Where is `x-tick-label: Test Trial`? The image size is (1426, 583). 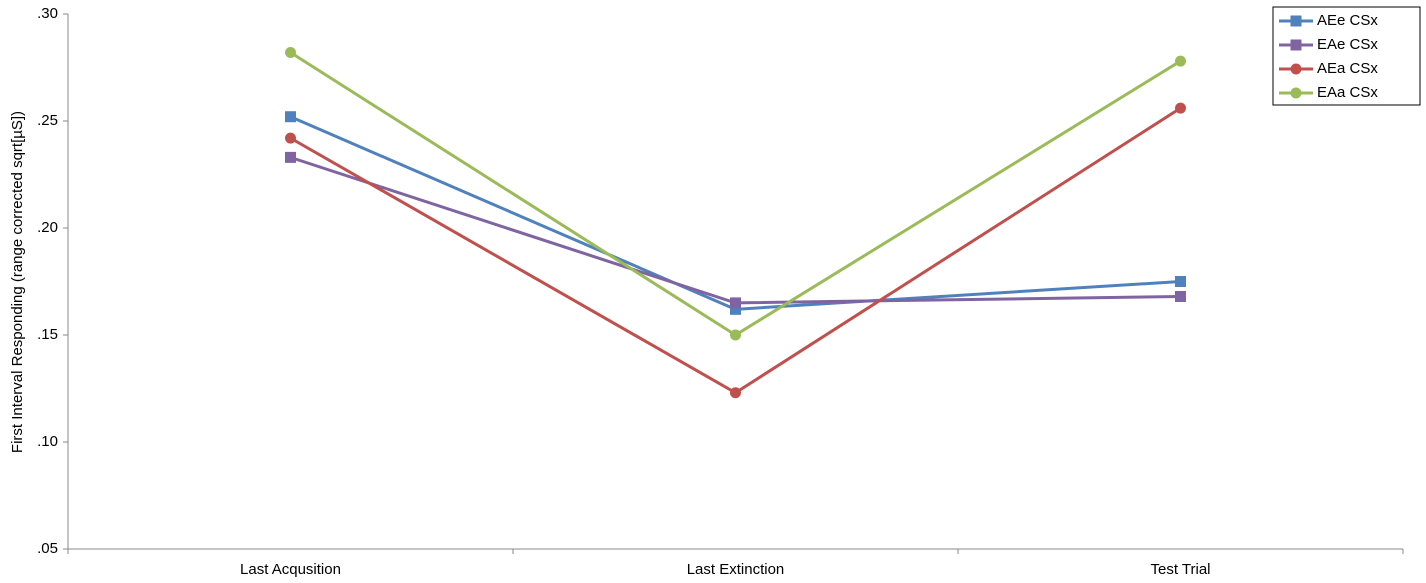 x-tick-label: Test Trial is located at coordinates (1180, 569).